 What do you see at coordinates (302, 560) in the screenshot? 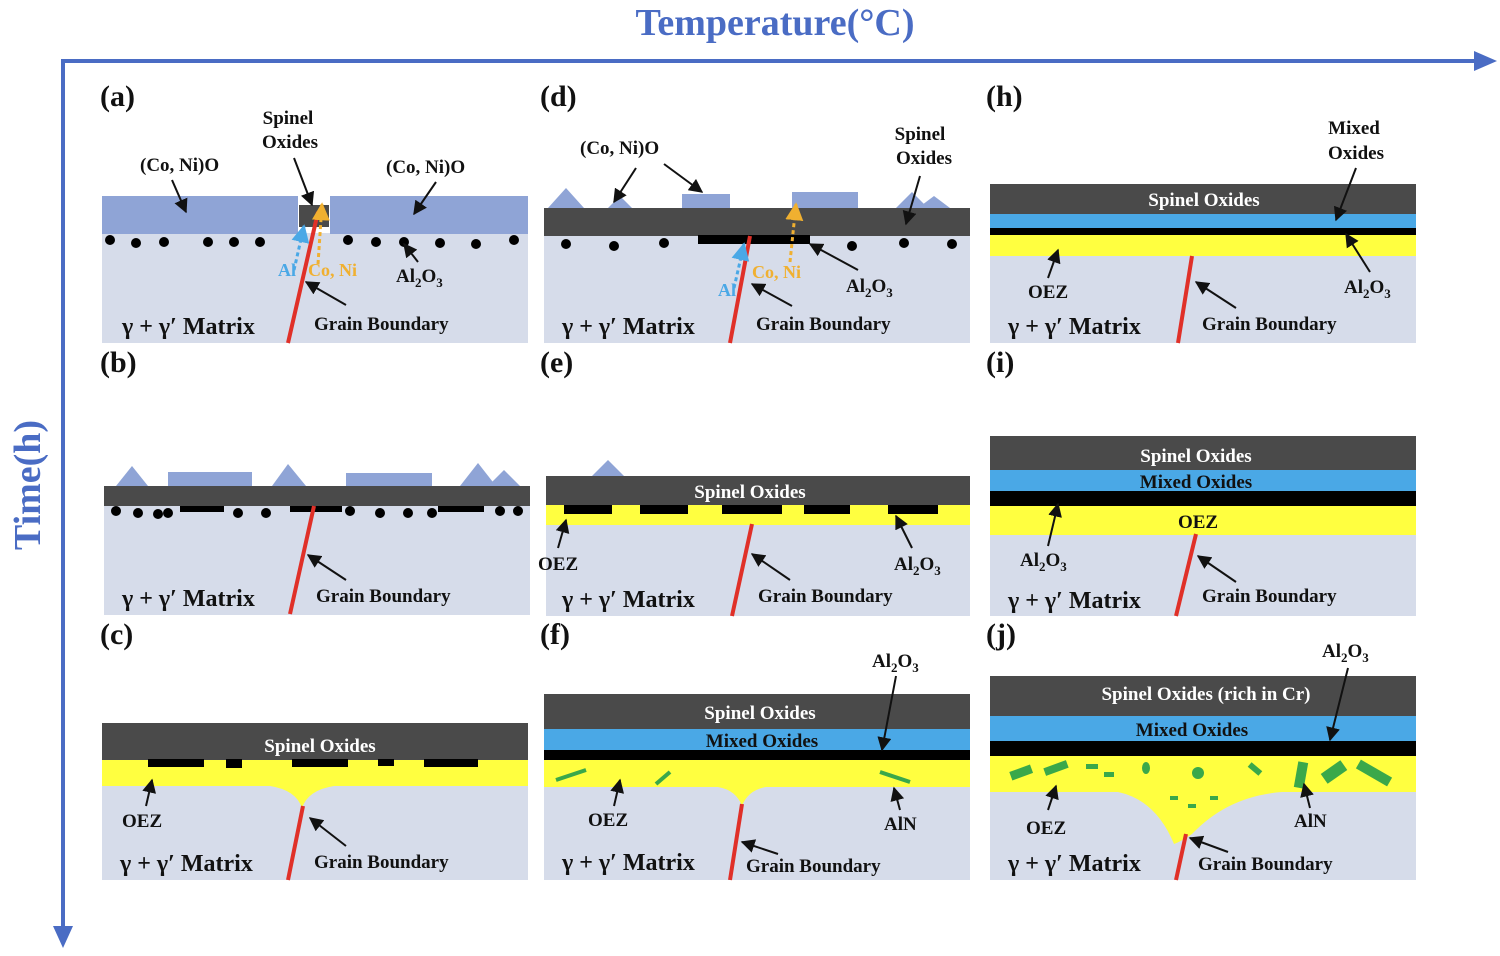
I see `grain-boundary-b` at bounding box center [302, 560].